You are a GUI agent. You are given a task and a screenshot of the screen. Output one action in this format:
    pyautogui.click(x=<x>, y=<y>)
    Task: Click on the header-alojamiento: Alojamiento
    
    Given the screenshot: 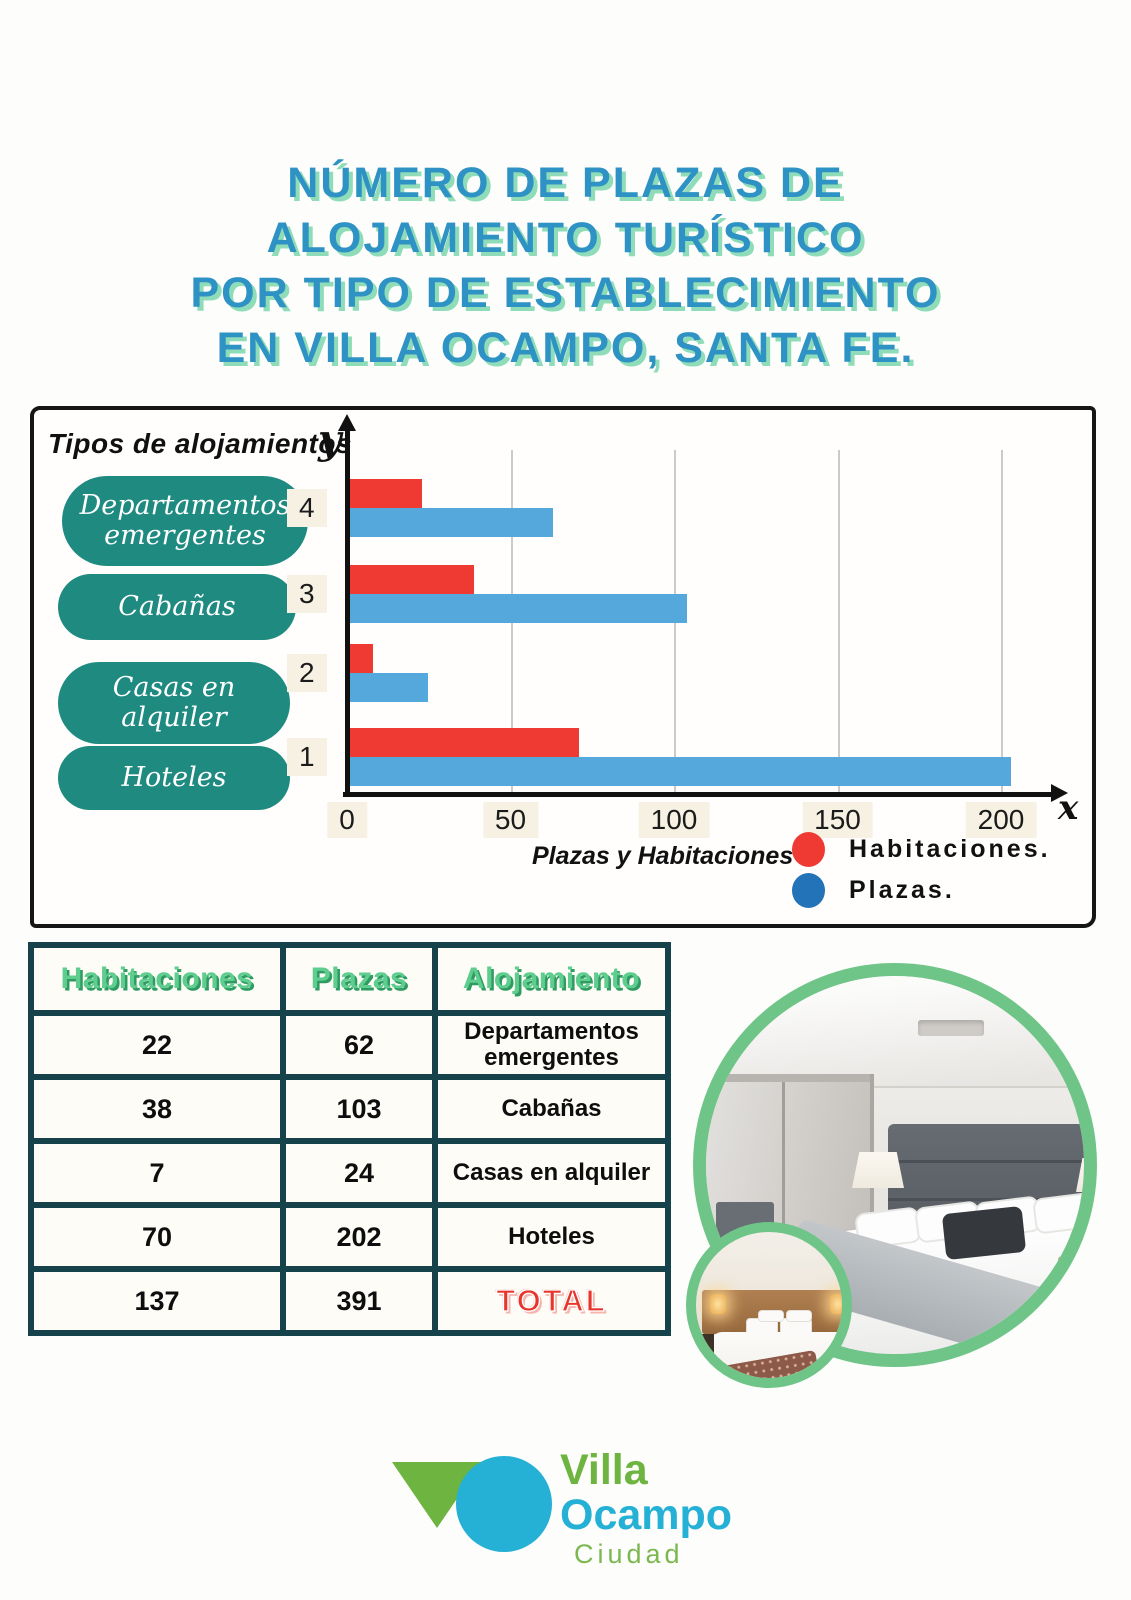 What is the action you would take?
    pyautogui.click(x=551, y=979)
    